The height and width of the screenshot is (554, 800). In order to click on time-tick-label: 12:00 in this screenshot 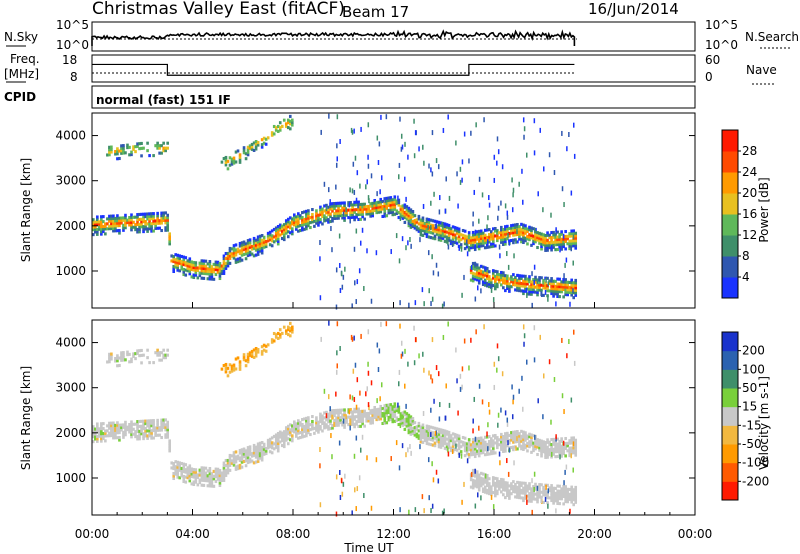, I will do `click(393, 534)`.